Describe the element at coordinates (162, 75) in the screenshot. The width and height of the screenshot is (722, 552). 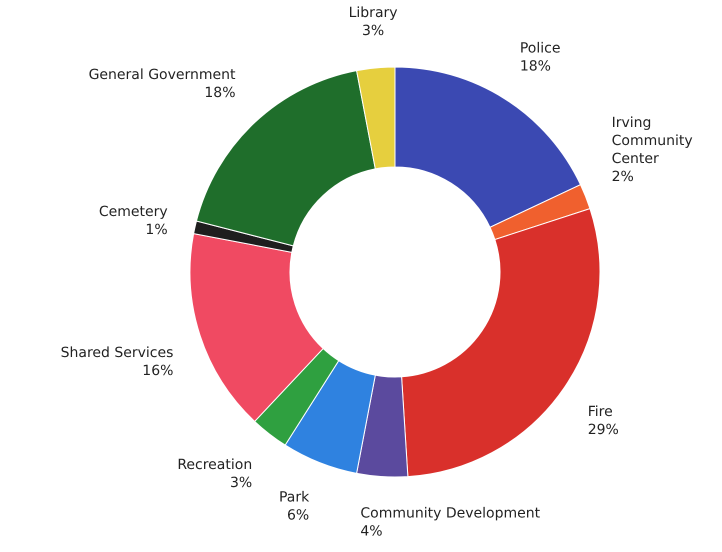
I see `slice-label: General Government` at that location.